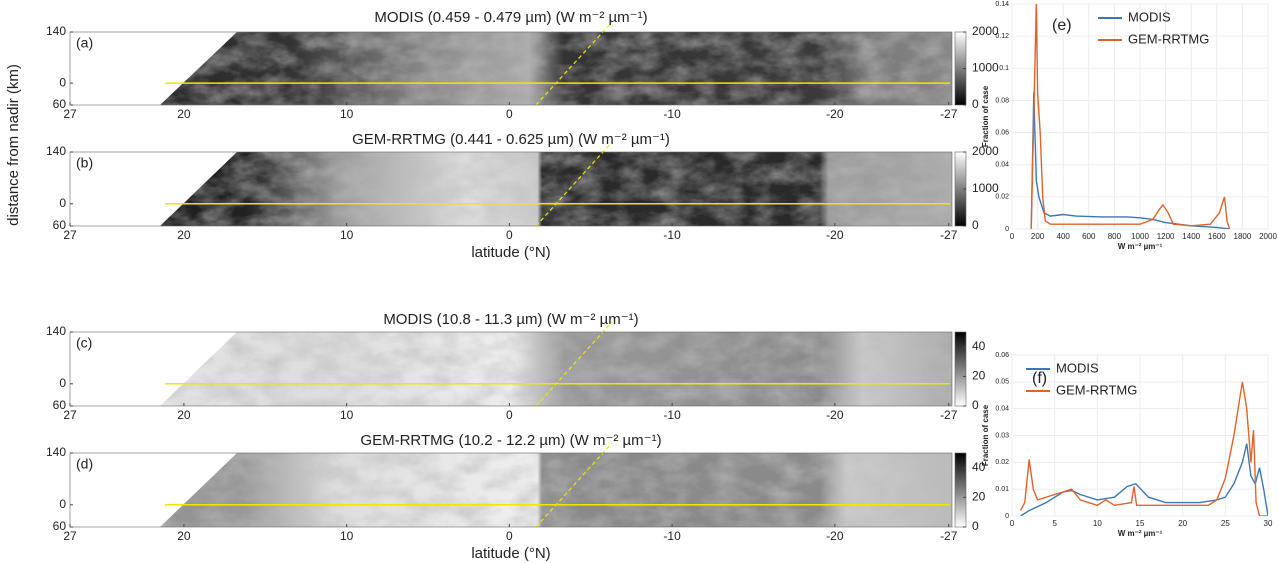 The width and height of the screenshot is (1278, 563). I want to click on panel-label: (f), so click(1039, 378).